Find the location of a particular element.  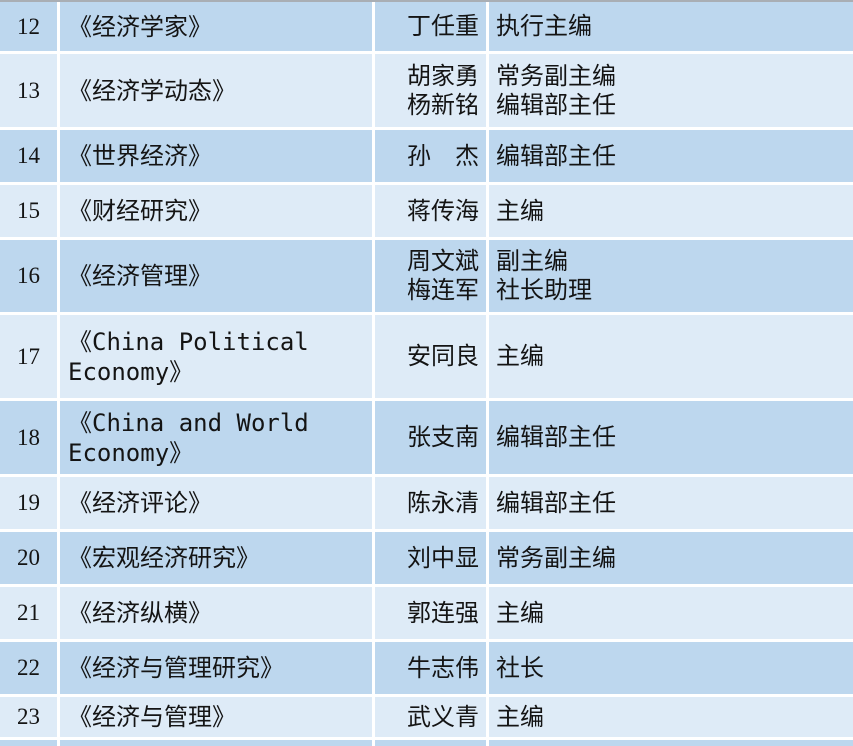

journal-name: 《经济纵横》 is located at coordinates (217, 613).